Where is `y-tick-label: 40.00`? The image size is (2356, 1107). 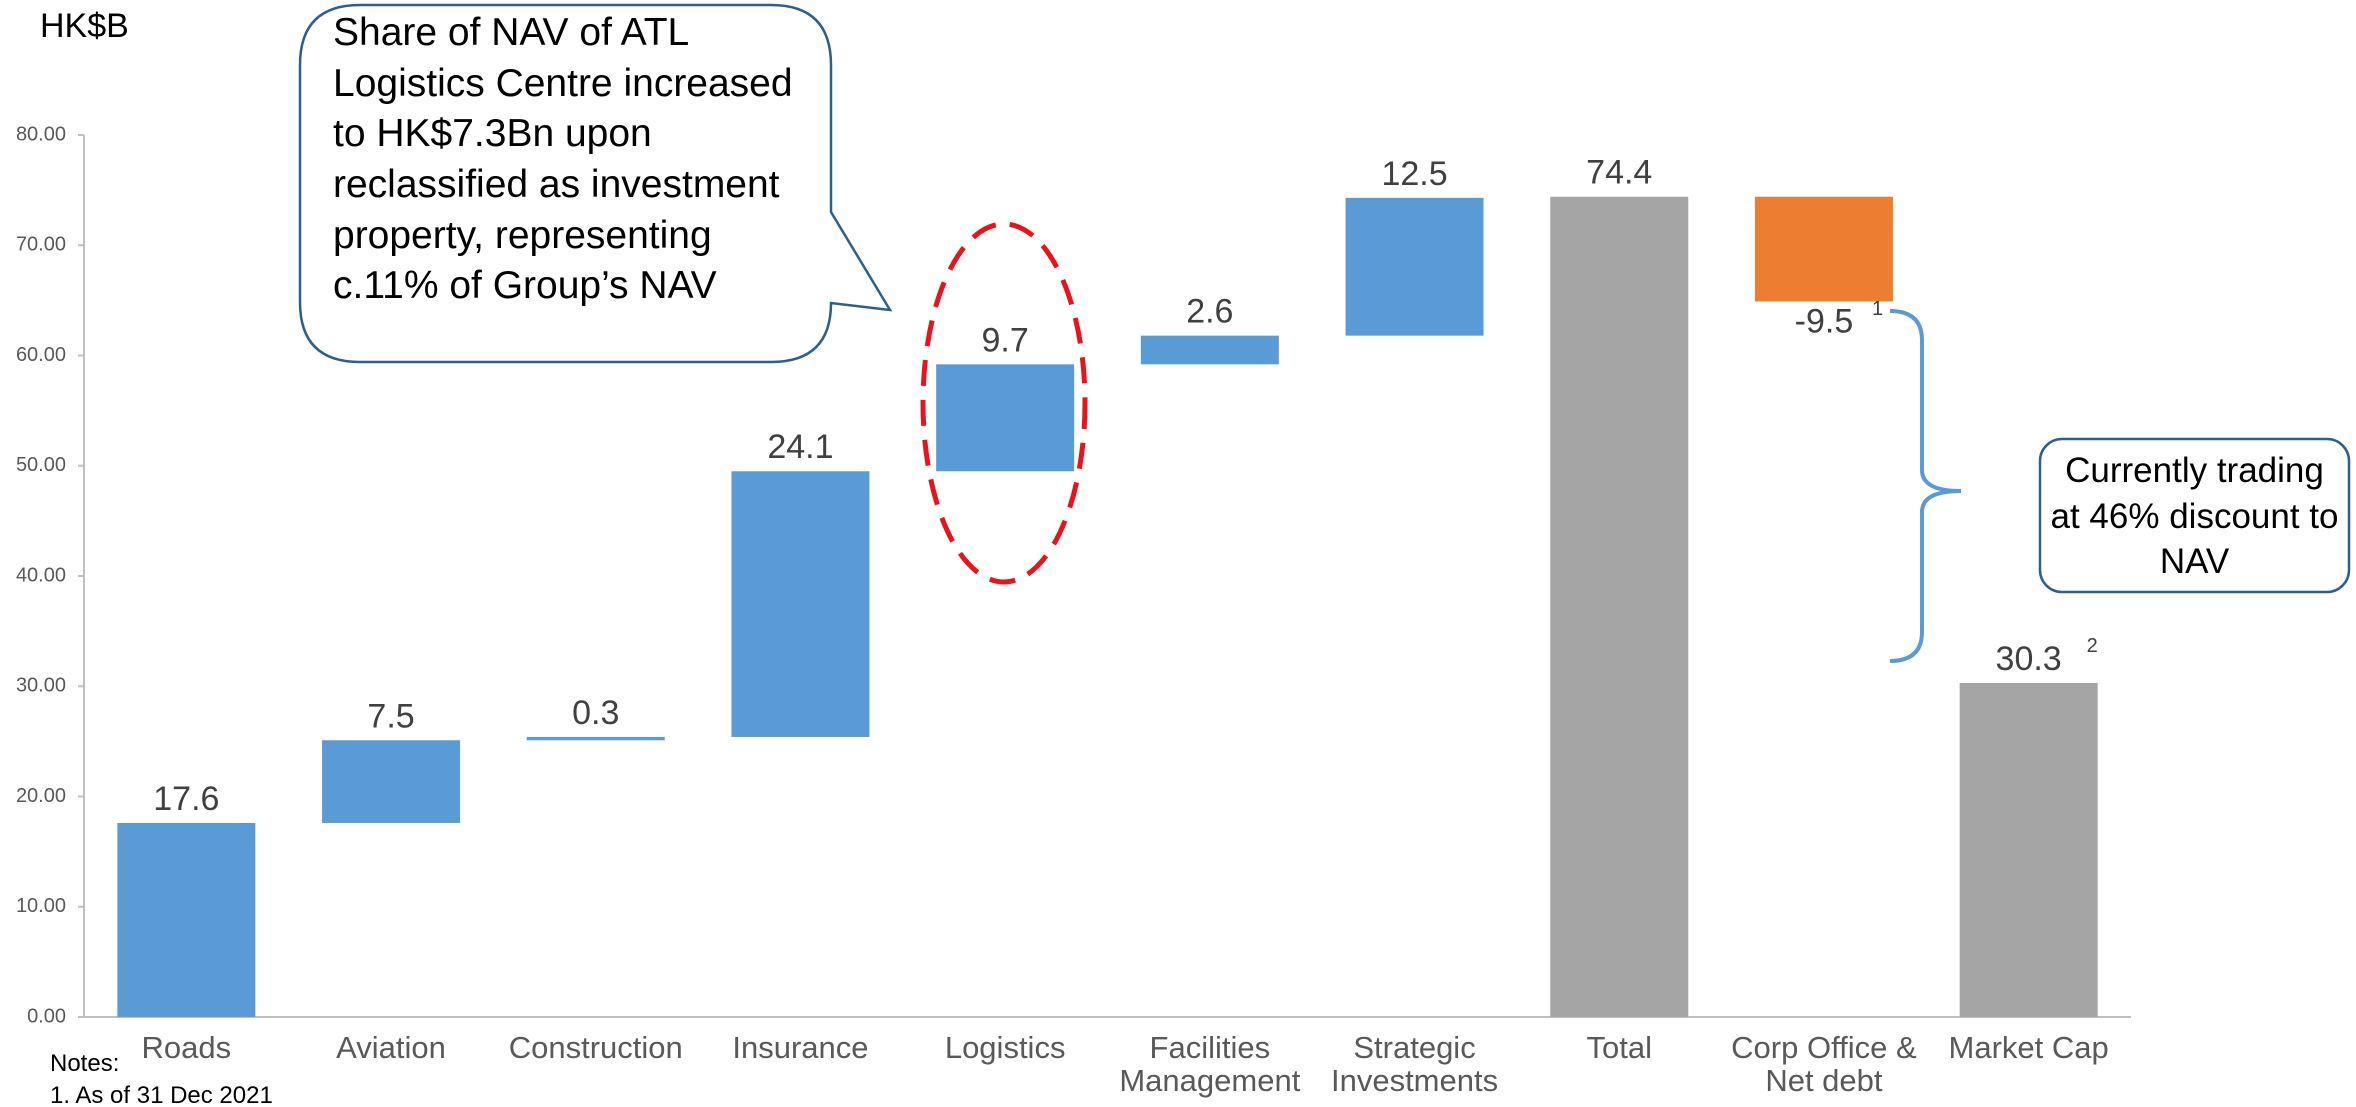 y-tick-label: 40.00 is located at coordinates (41, 575).